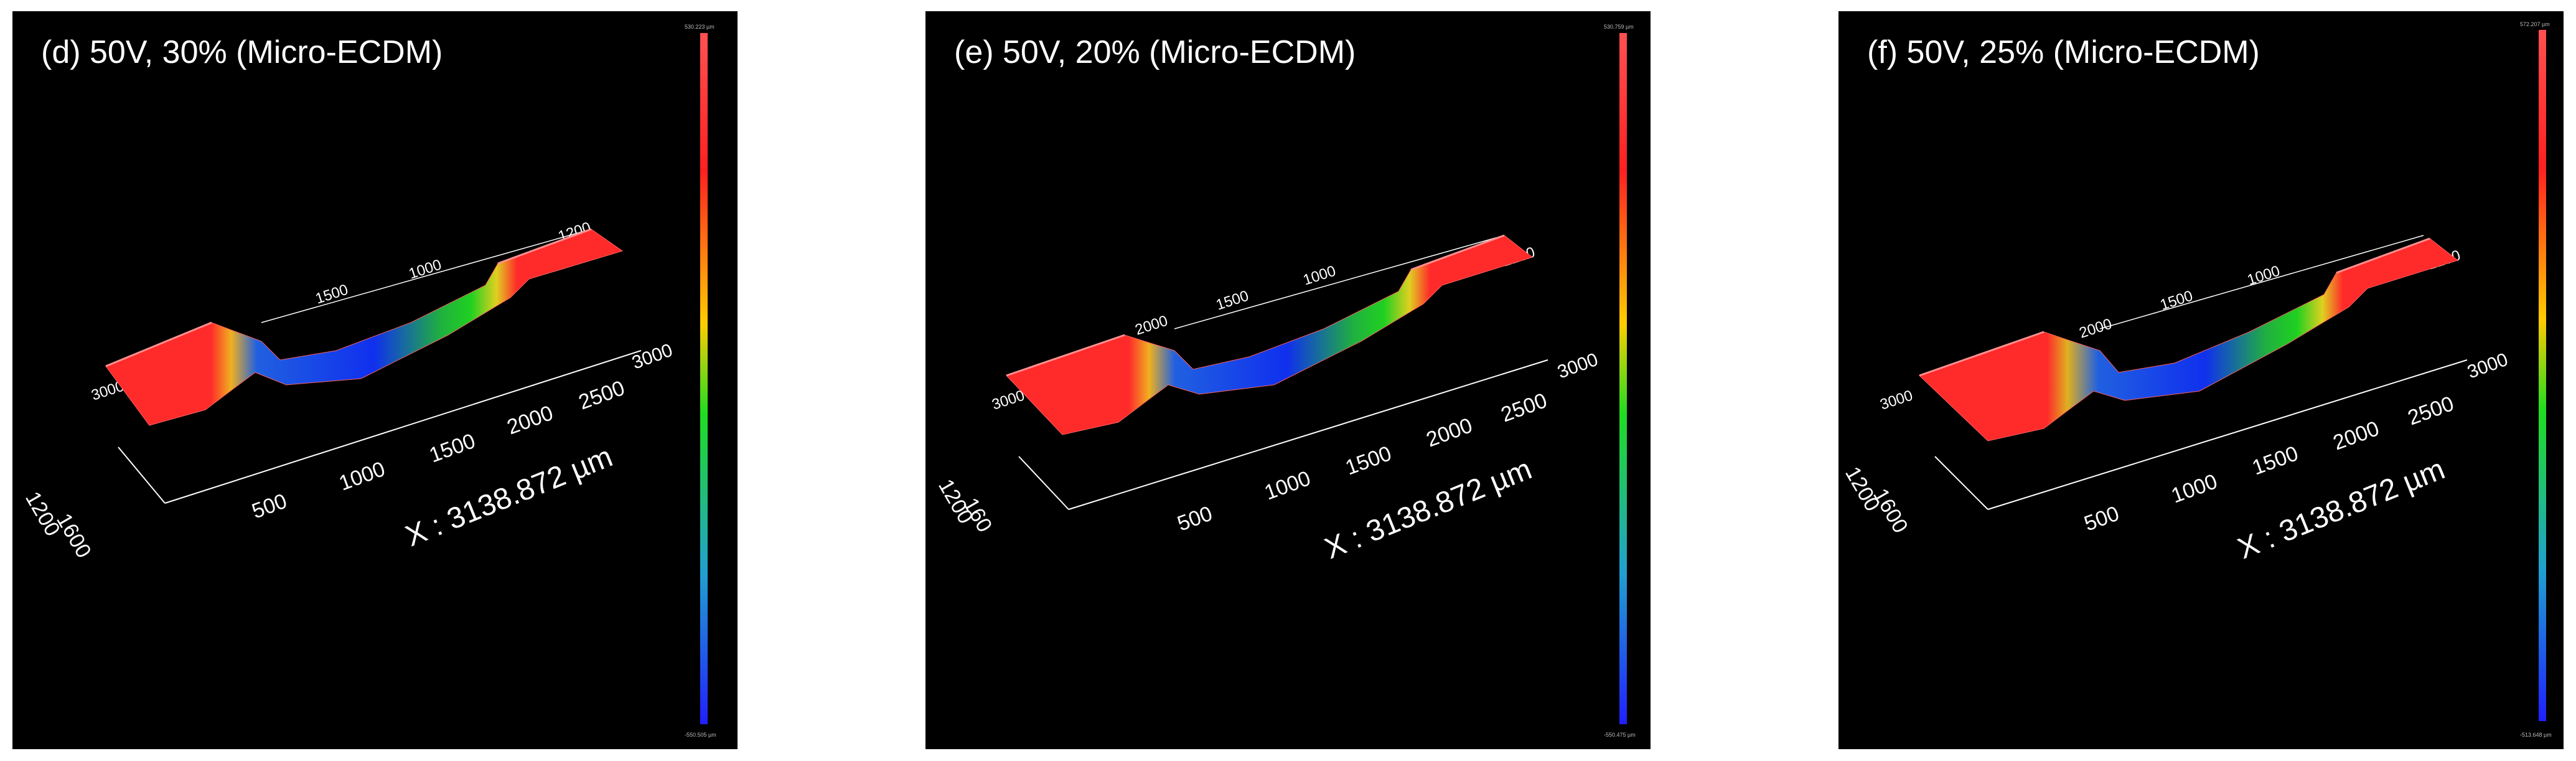 This screenshot has width=2576, height=761. Describe the element at coordinates (364, 327) in the screenshot. I see `surface-mesh-d` at that location.